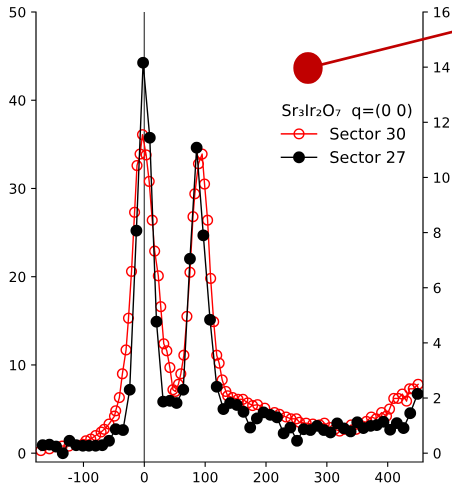  What do you see at coordinates (18, 365) in the screenshot?
I see `y-tick-label: 10` at bounding box center [18, 365].